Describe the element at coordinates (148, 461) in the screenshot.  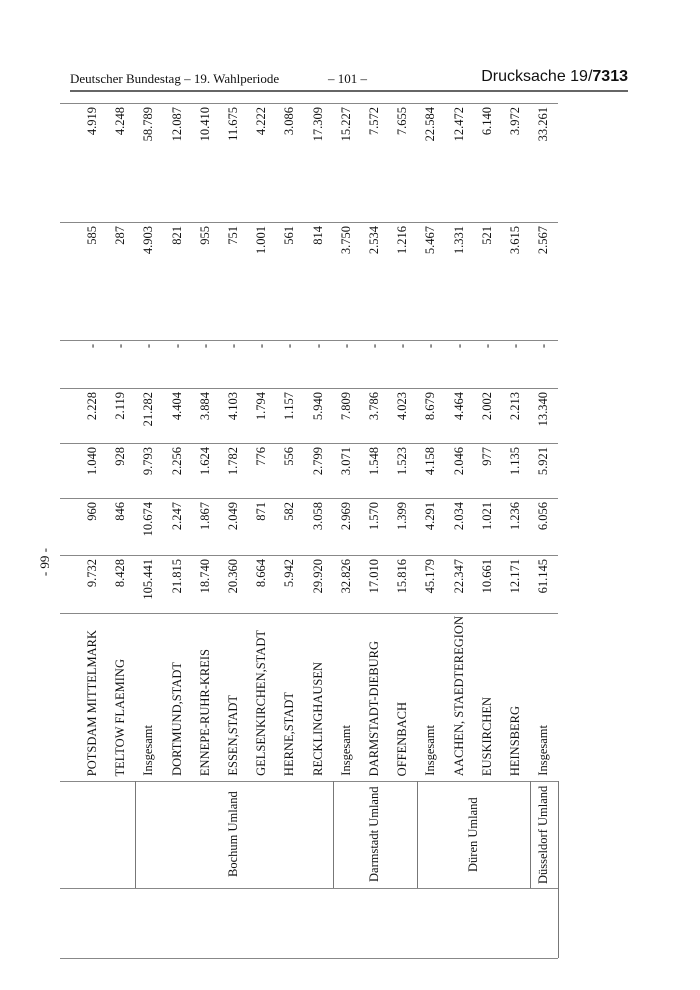
I see `table-cell: 9.793` at that location.